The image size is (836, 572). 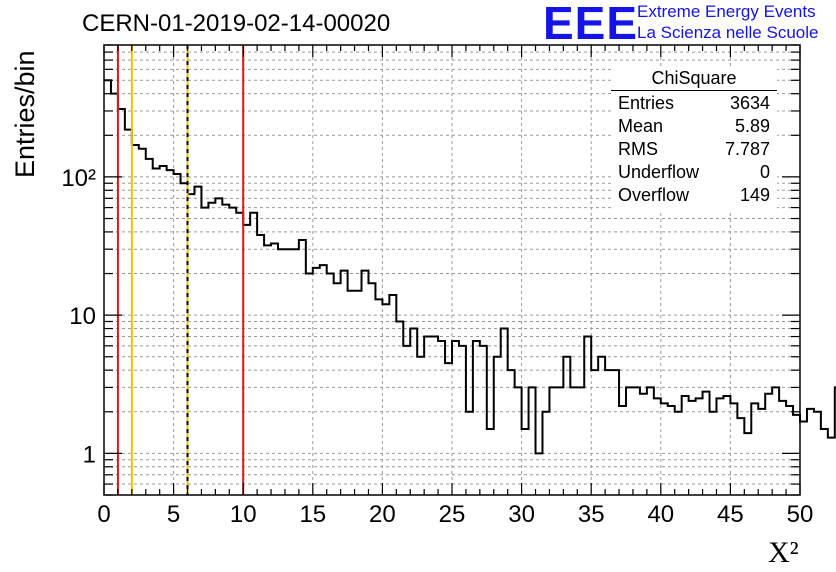 What do you see at coordinates (747, 149) in the screenshot?
I see `stats-value: 7.787` at bounding box center [747, 149].